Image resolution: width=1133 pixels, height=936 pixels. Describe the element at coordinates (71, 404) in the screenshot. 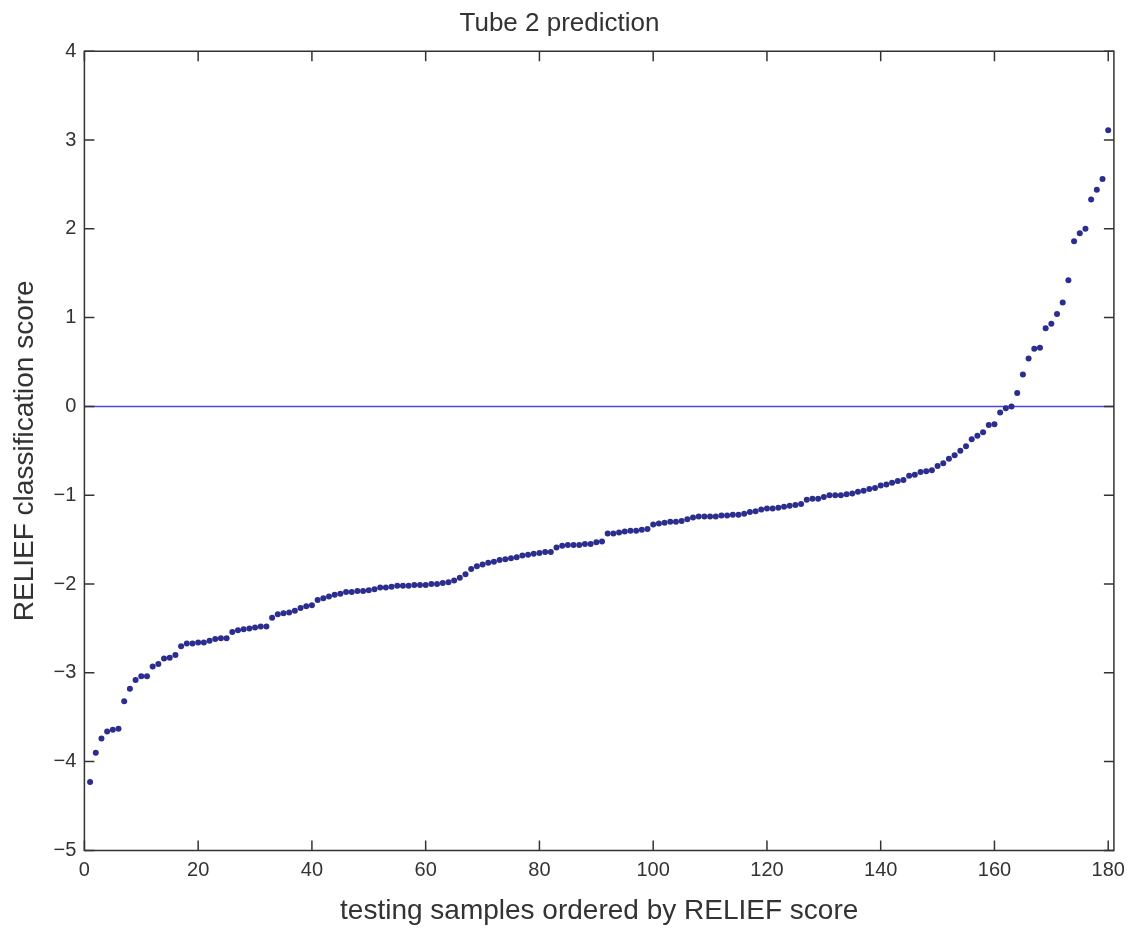

I see `y-tick-label: 0` at that location.